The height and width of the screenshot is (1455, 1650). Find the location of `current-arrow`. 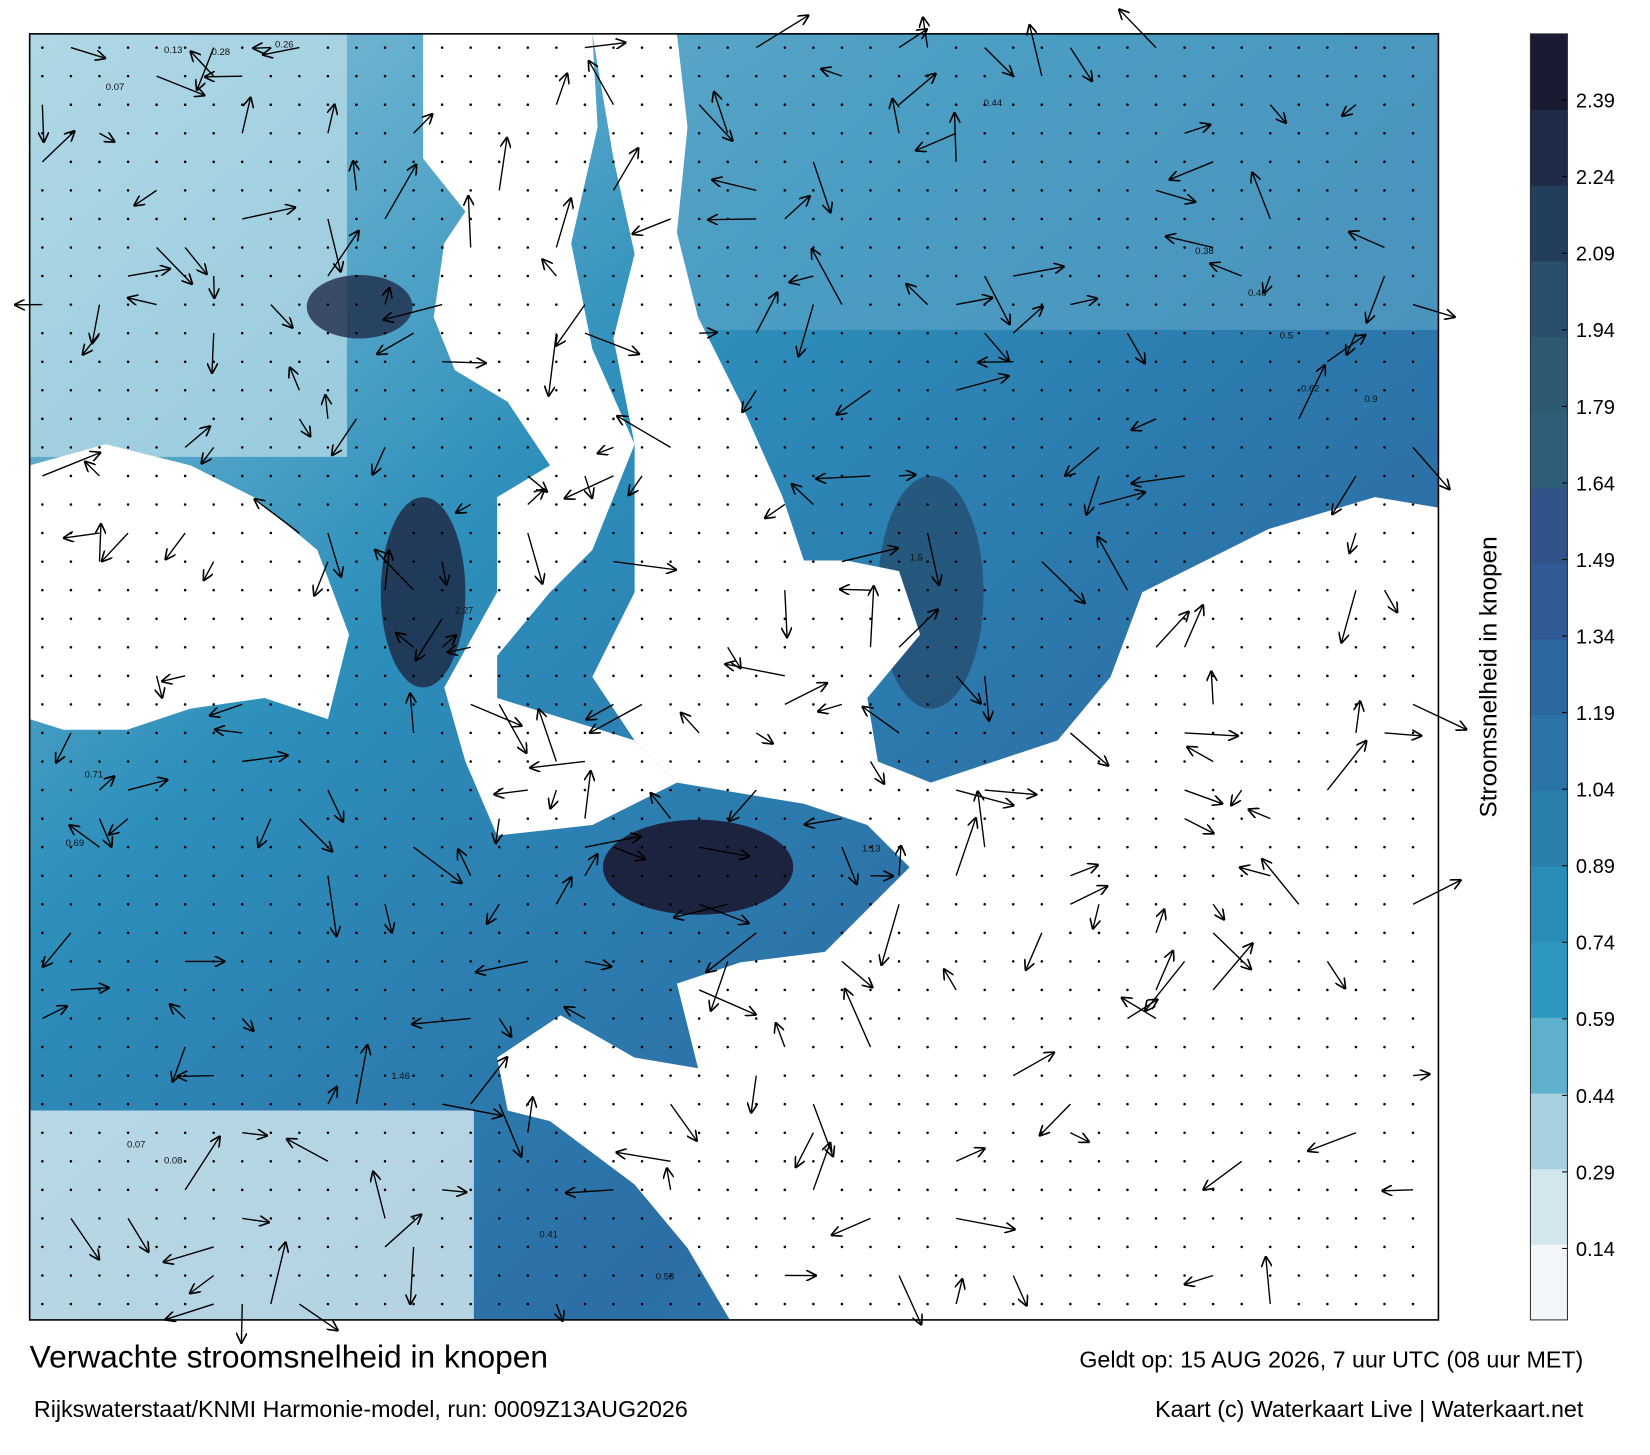

current-arrow is located at coordinates (196, 1076).